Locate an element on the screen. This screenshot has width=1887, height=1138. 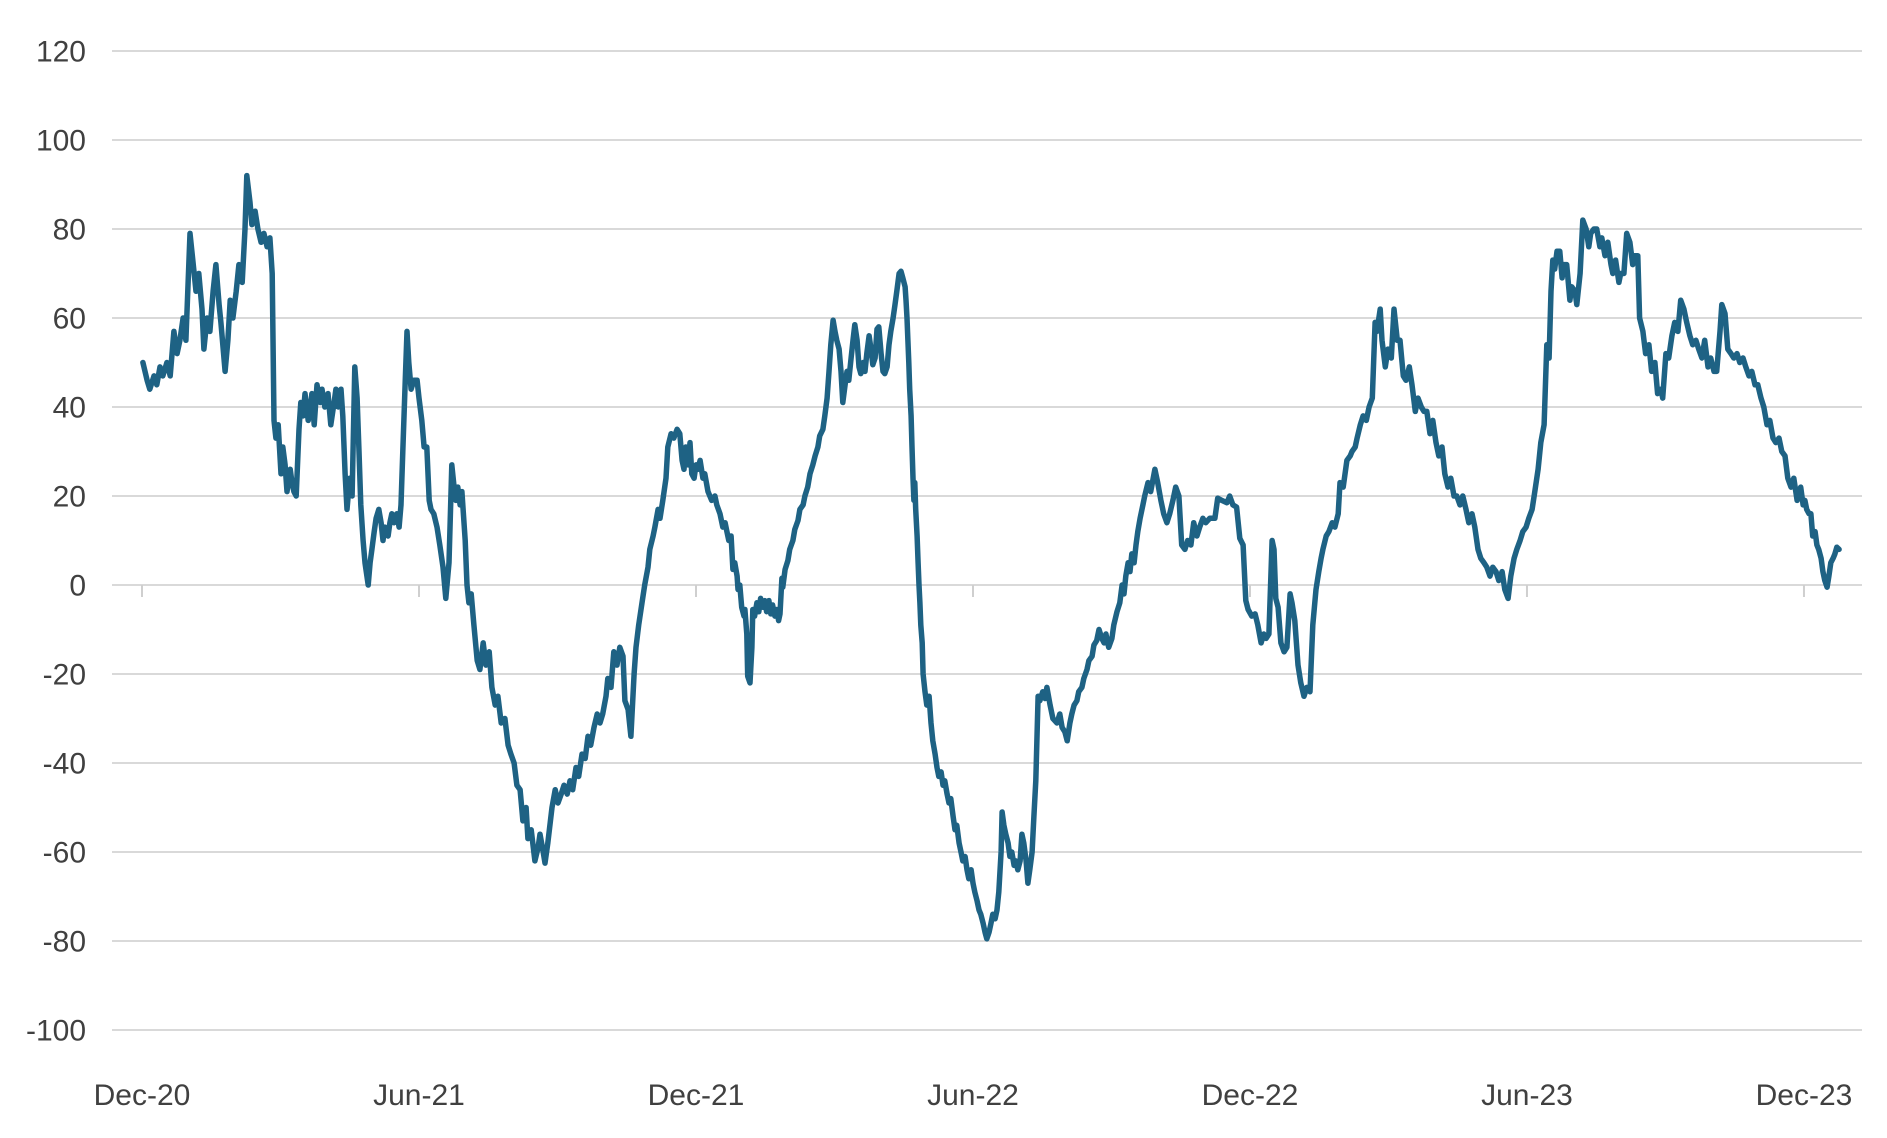
y-tick-label-0: 0 is located at coordinates (77, 586).